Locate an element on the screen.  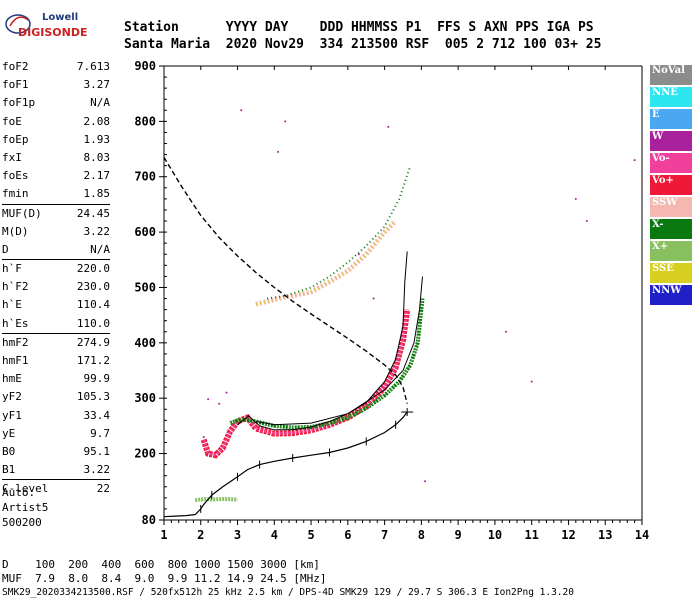
y-tick-label: 200 is located at coordinates (145, 454).